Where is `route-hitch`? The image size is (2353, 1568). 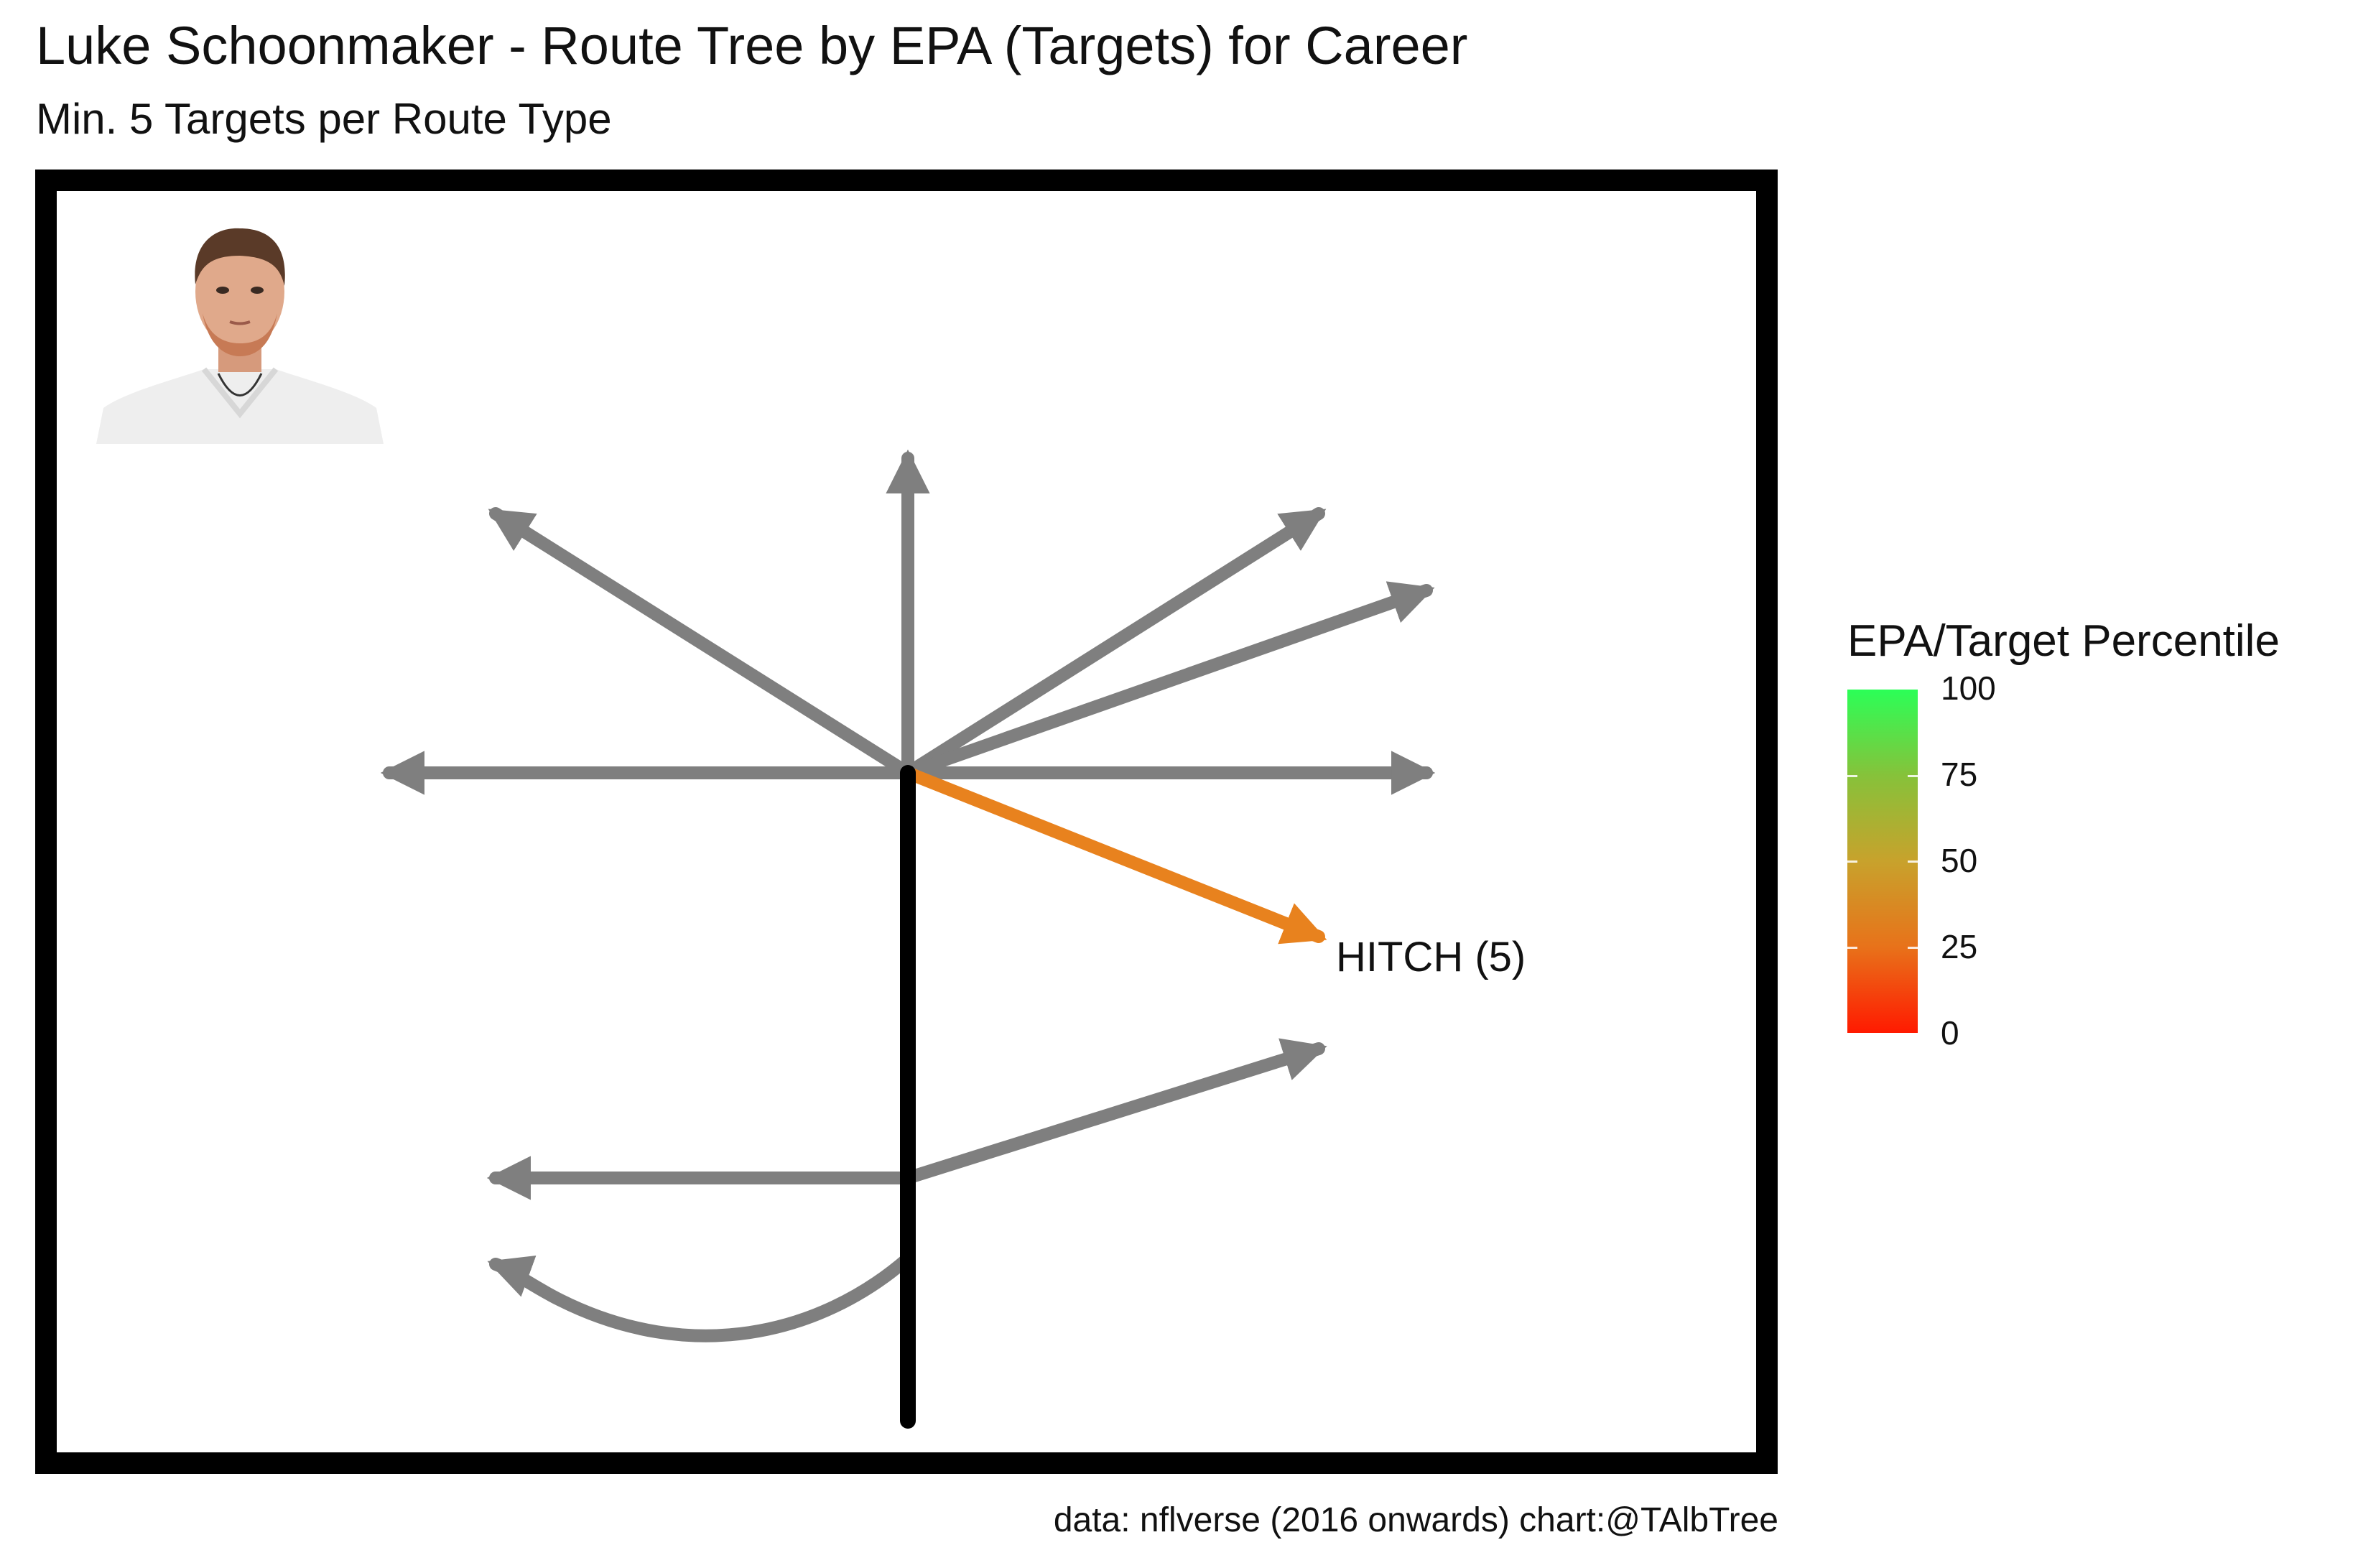
route-hitch is located at coordinates (1114, 856).